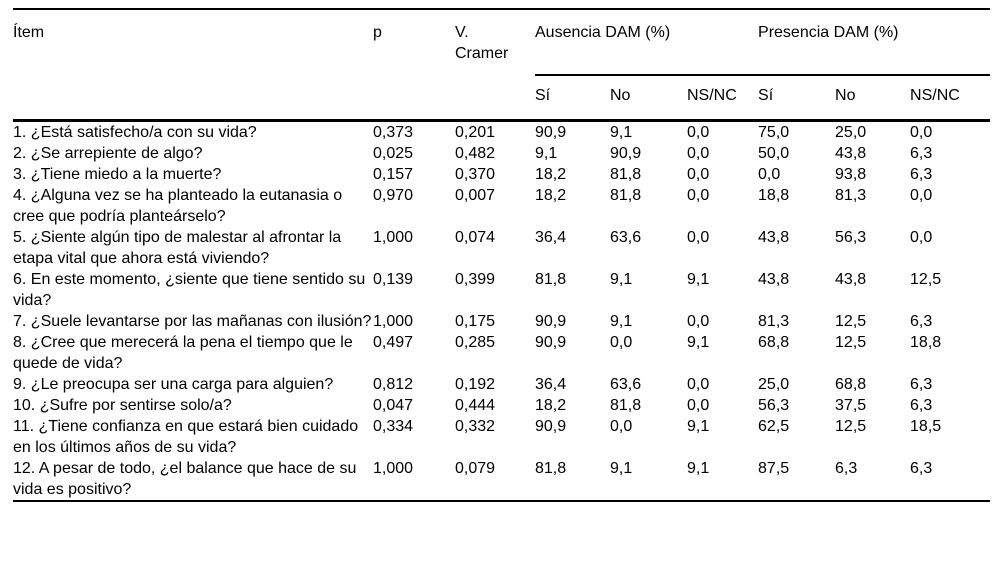 This screenshot has height=566, width=1000. What do you see at coordinates (851, 132) in the screenshot?
I see `presencia-no-cell: 25,0` at bounding box center [851, 132].